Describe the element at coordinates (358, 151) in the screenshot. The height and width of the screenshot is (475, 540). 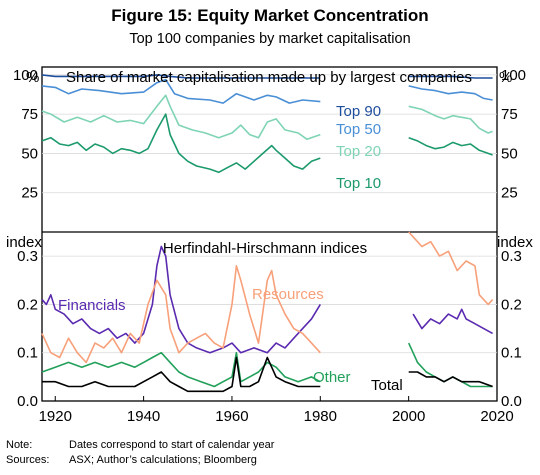
I see `series-label: Top 20` at that location.